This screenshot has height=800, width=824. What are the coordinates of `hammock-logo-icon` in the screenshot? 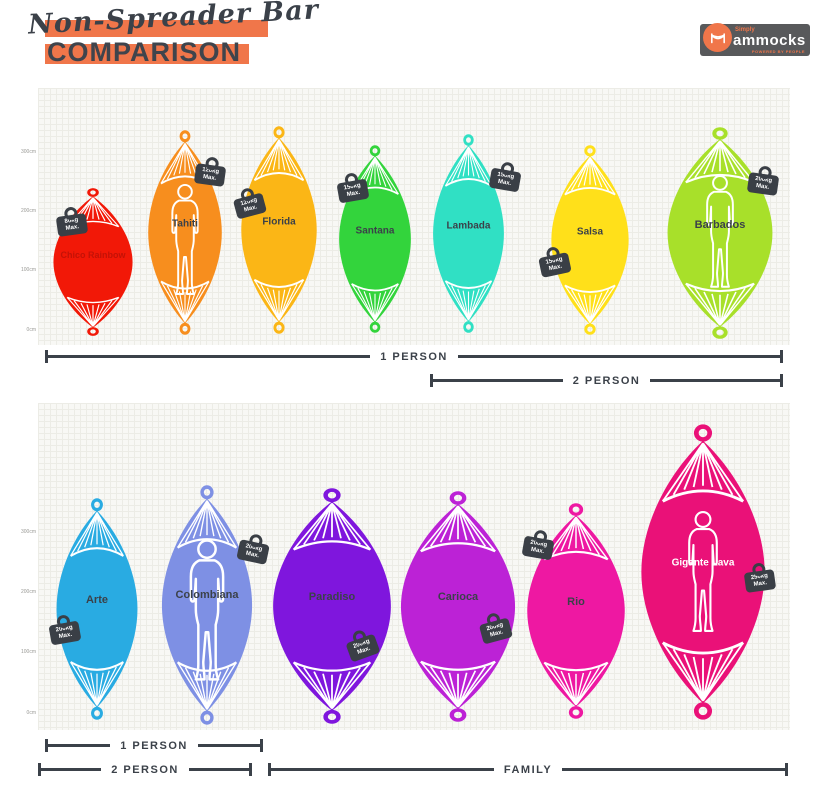 It's located at (717, 37).